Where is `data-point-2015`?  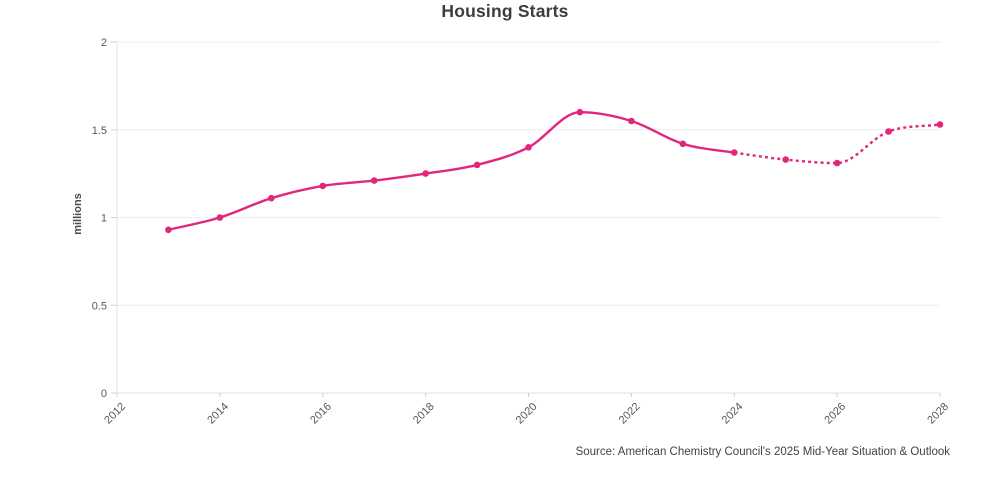
data-point-2015 is located at coordinates (271, 198).